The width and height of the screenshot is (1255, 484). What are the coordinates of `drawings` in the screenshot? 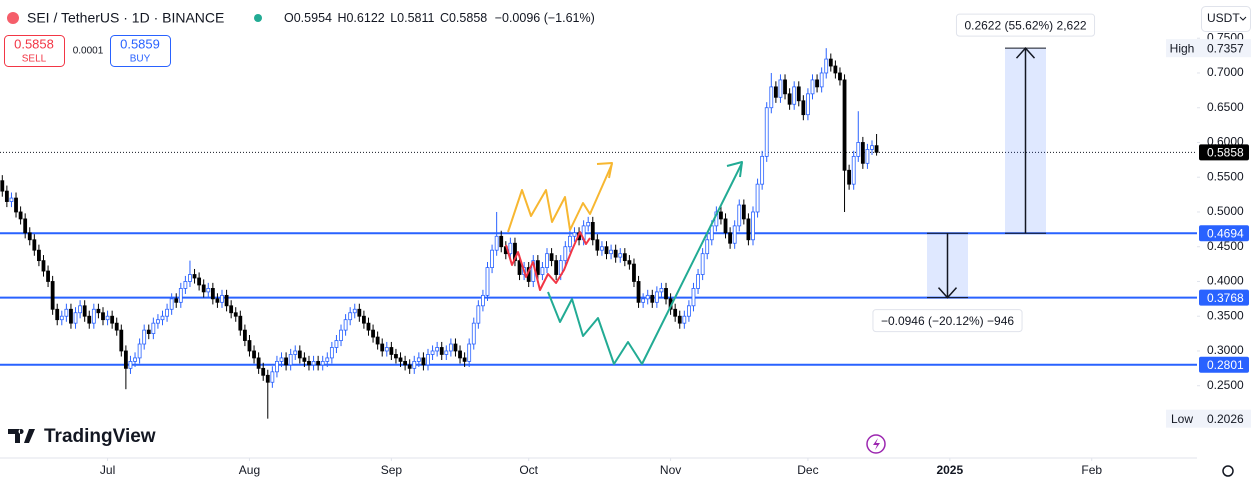 It's located at (624, 263).